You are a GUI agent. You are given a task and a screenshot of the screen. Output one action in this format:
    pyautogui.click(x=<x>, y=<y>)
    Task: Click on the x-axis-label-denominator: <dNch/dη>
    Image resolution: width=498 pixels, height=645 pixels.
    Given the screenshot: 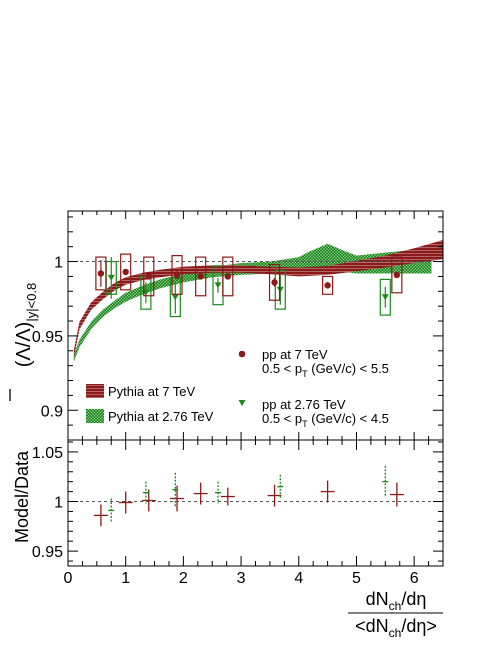 What is the action you would take?
    pyautogui.click(x=396, y=628)
    